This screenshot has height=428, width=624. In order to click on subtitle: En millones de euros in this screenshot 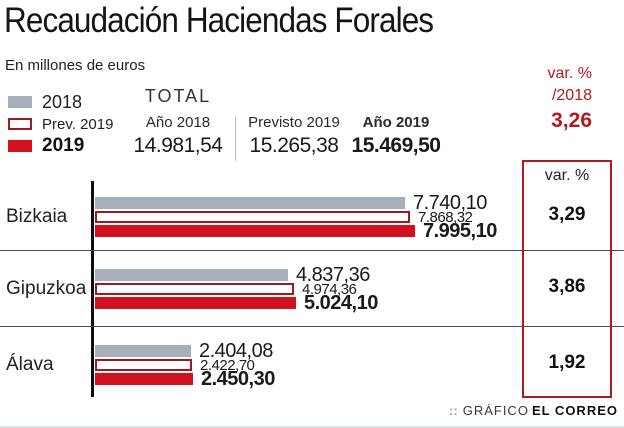, I will do `click(75, 65)`.